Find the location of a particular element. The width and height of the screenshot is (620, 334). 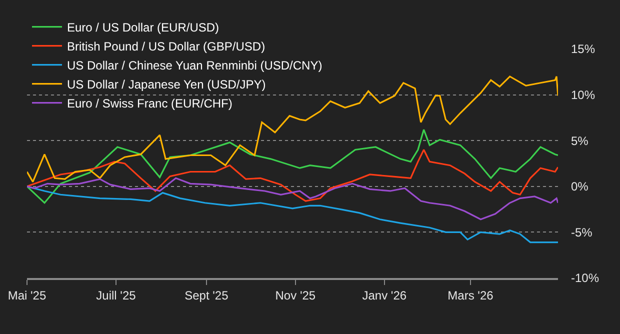

y-tick-label: 10% is located at coordinates (583, 95).